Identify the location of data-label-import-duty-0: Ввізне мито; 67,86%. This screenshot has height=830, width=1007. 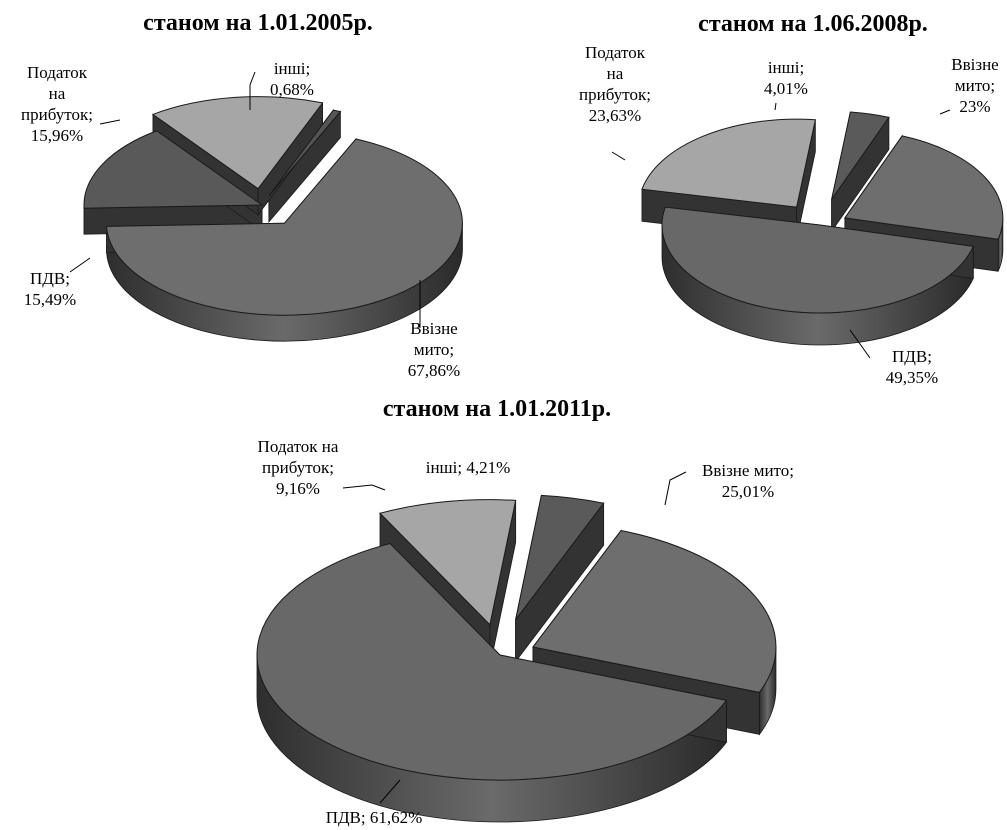
(434, 349).